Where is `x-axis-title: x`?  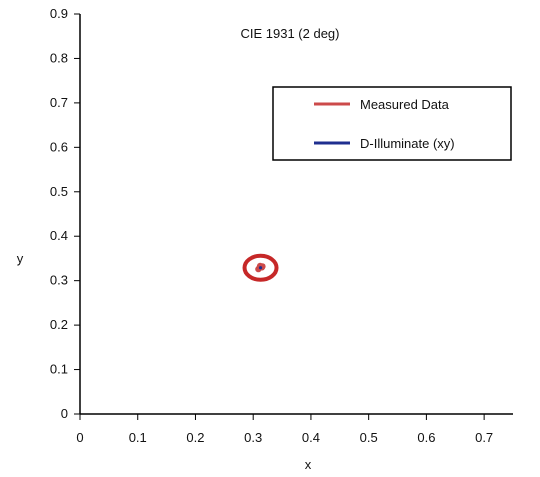 x-axis-title: x is located at coordinates (308, 464).